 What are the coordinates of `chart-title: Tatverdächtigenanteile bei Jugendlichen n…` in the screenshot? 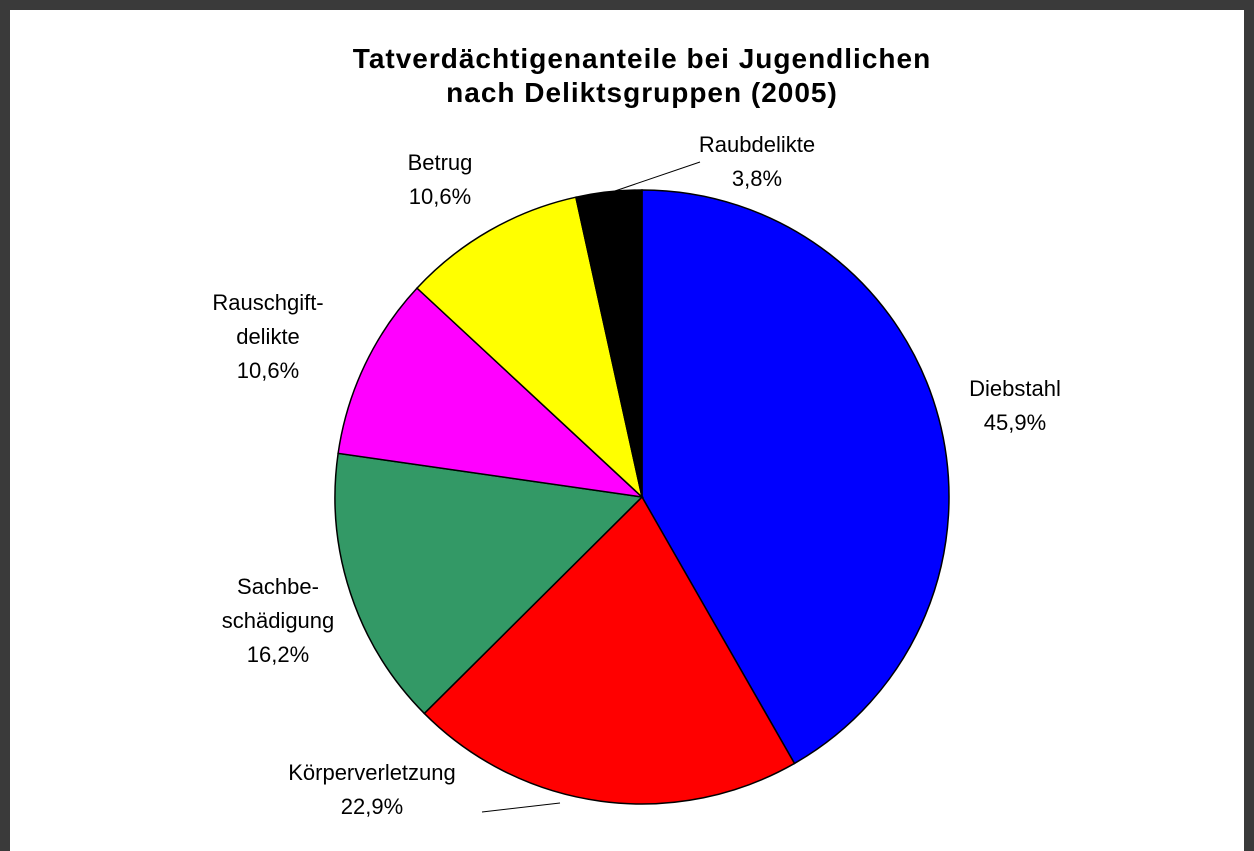 It's located at (642, 75).